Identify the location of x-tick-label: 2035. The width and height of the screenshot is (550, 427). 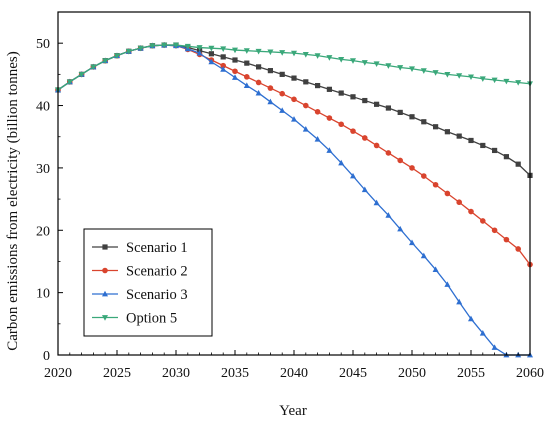
(235, 373).